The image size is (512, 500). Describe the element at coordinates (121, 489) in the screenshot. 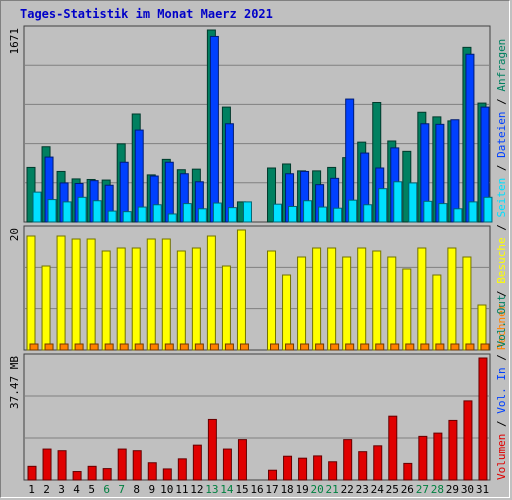

I see `x-tick-label-day-7: 7` at that location.